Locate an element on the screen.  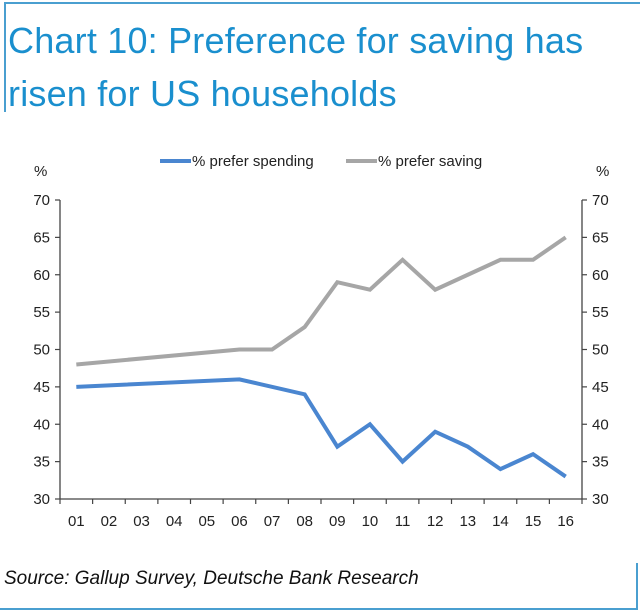
y-tick-label-right: 40 is located at coordinates (600, 424).